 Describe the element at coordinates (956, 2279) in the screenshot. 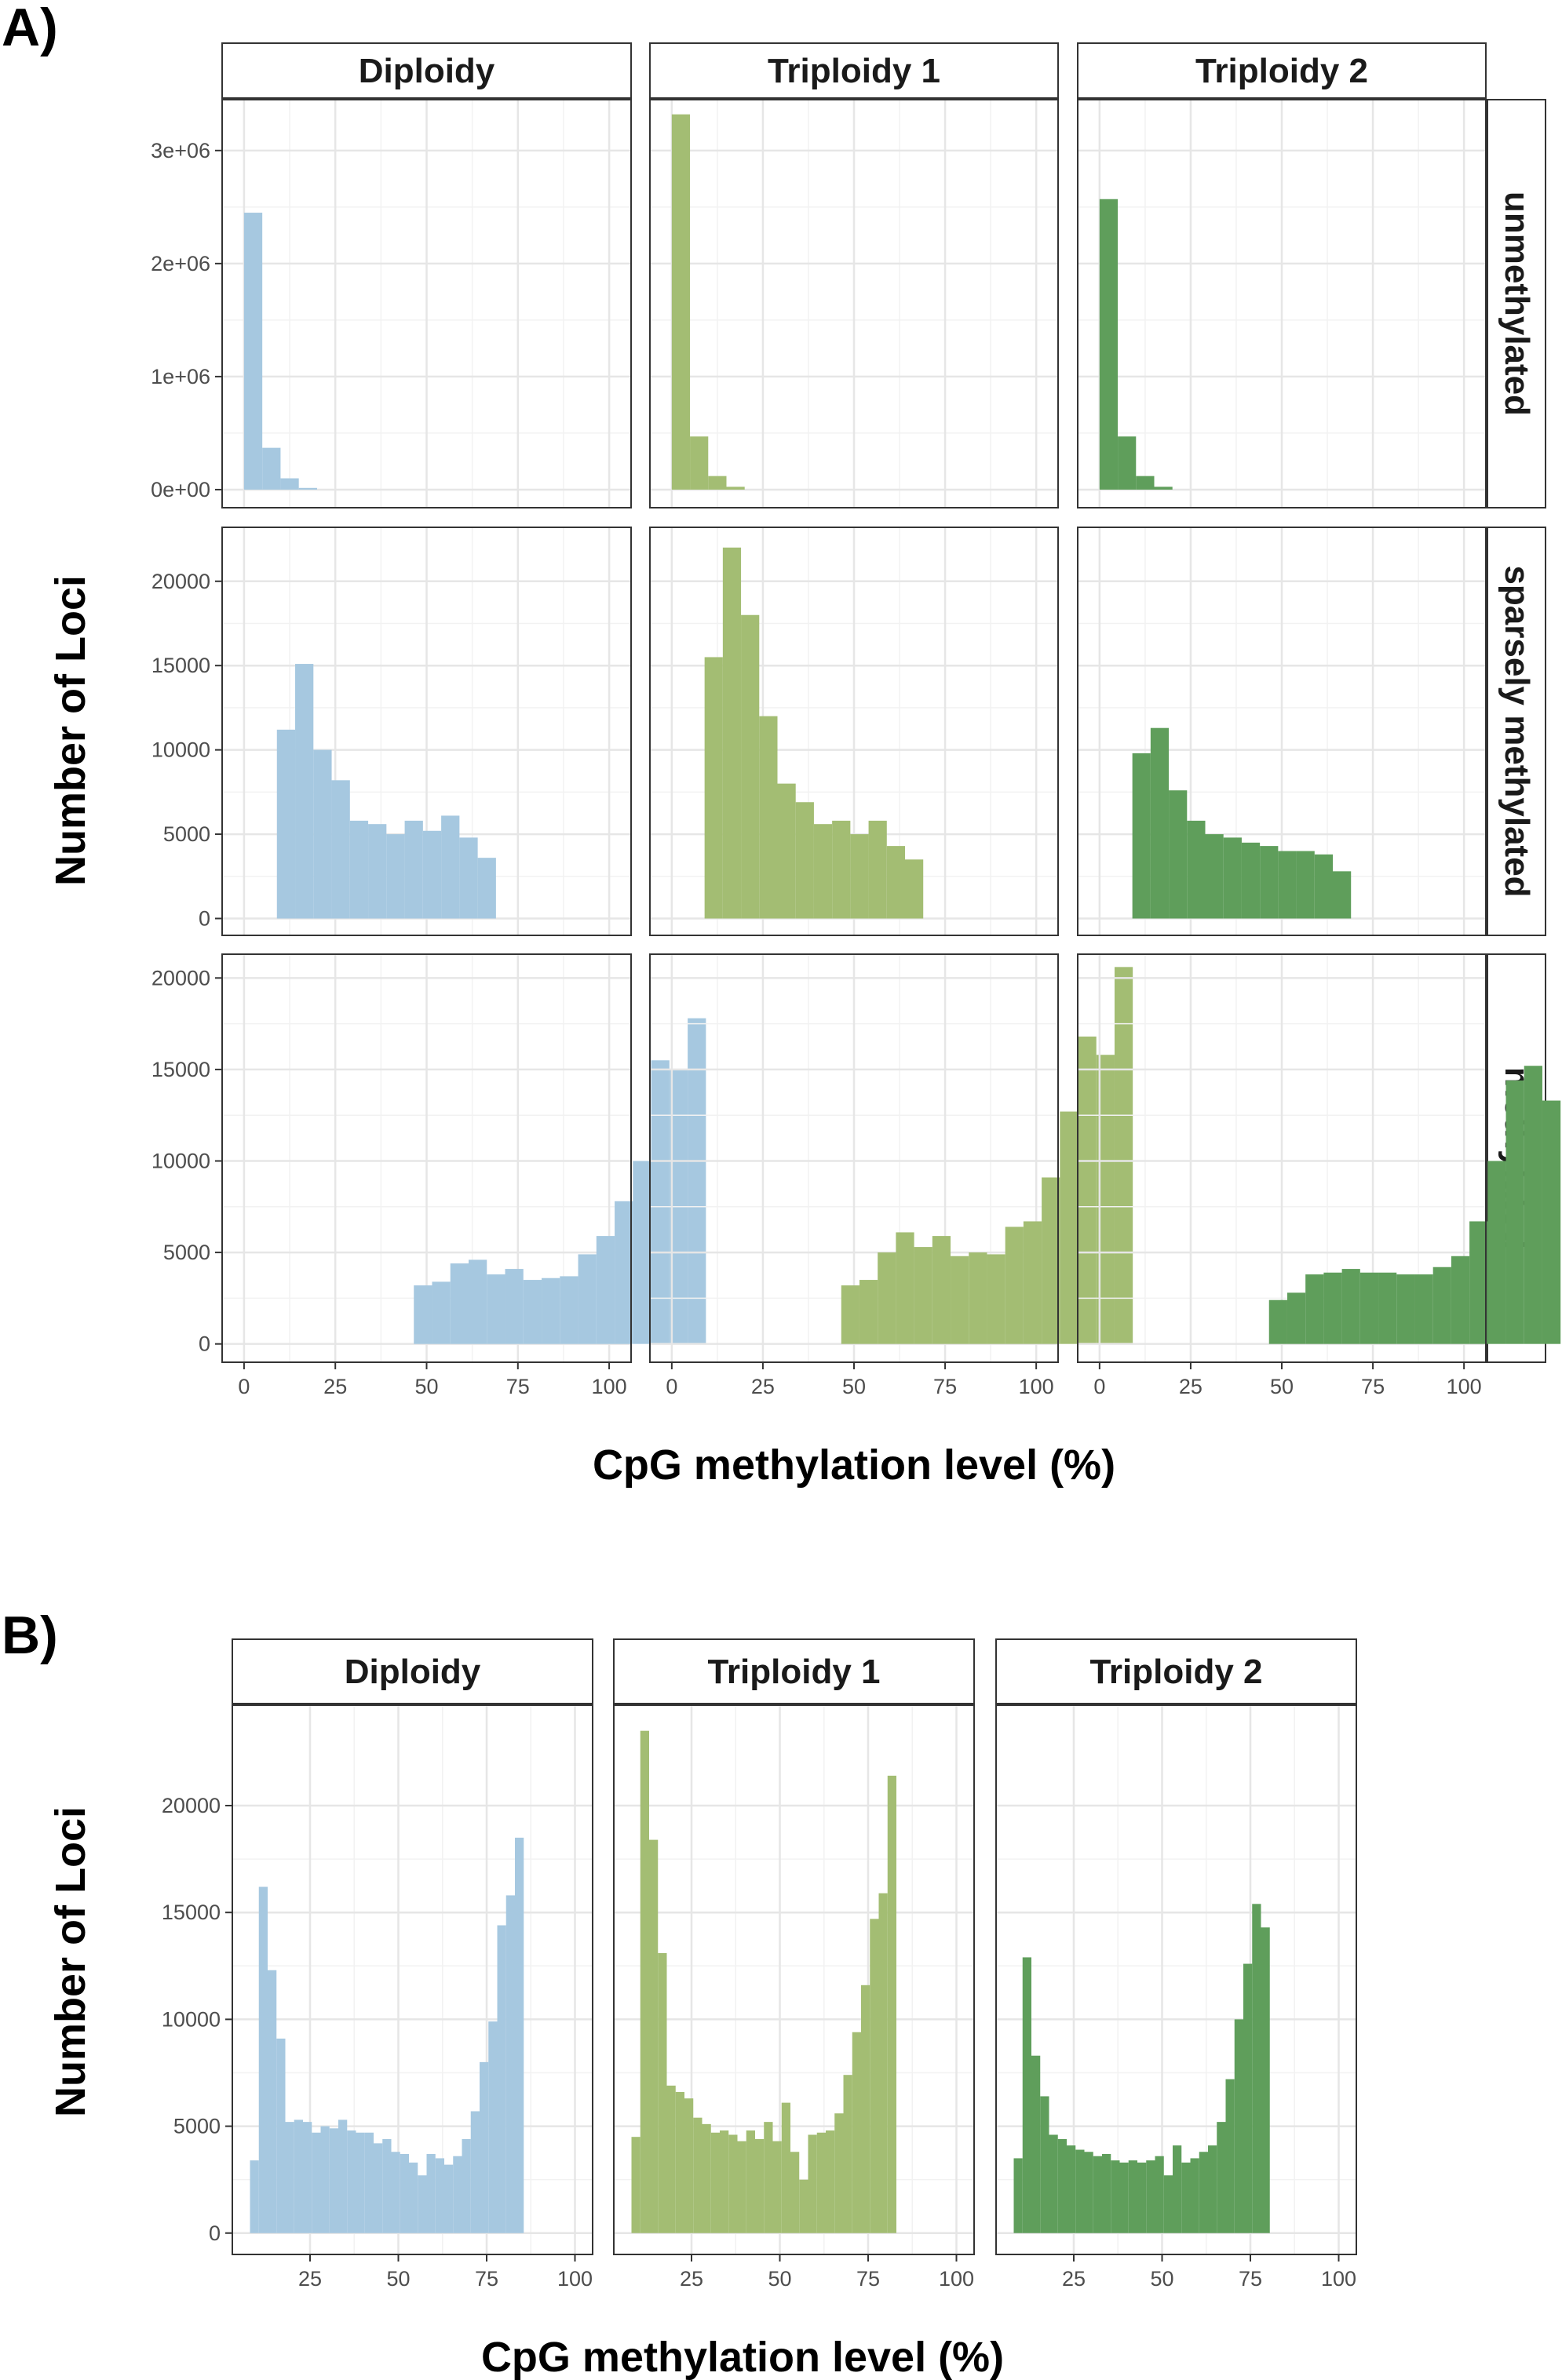

I see `b-triploidy-1-x-tick-label: 100` at that location.